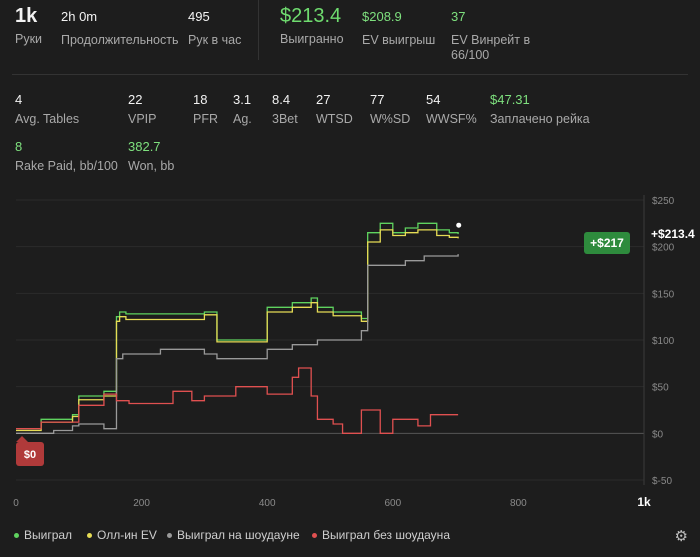 Image resolution: width=700 pixels, height=557 pixels. I want to click on start-badge, so click(30, 454).